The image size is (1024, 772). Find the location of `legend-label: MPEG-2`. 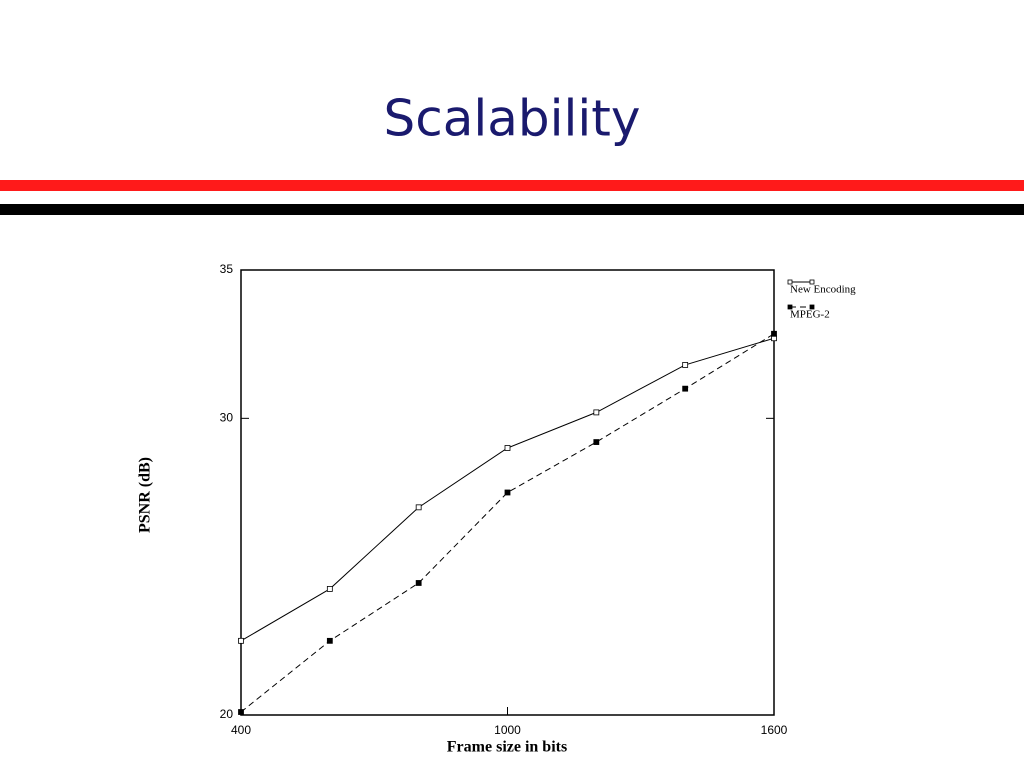

legend-label: MPEG-2 is located at coordinates (810, 315).